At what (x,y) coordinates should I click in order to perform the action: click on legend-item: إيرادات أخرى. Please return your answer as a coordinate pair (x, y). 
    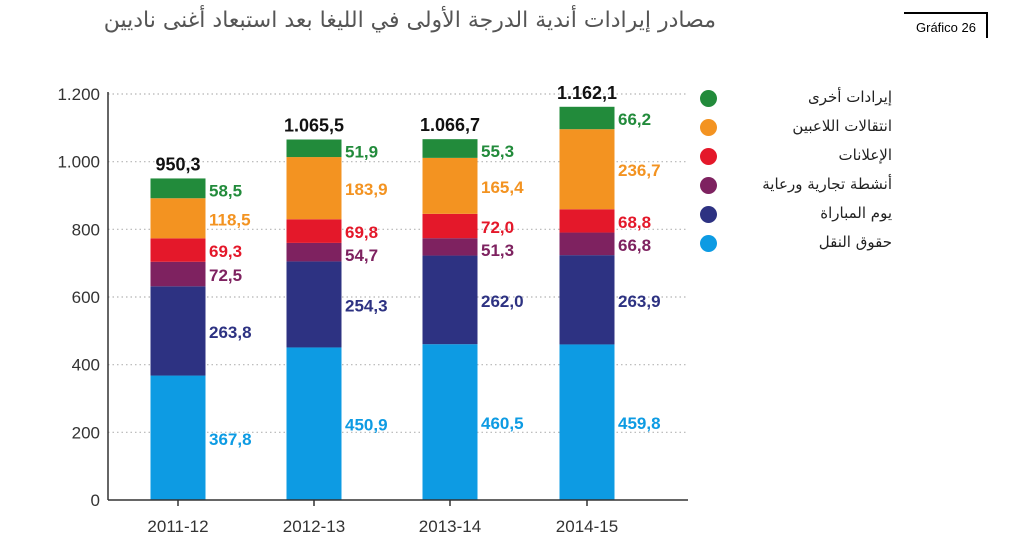
    Looking at the image, I should click on (810, 102).